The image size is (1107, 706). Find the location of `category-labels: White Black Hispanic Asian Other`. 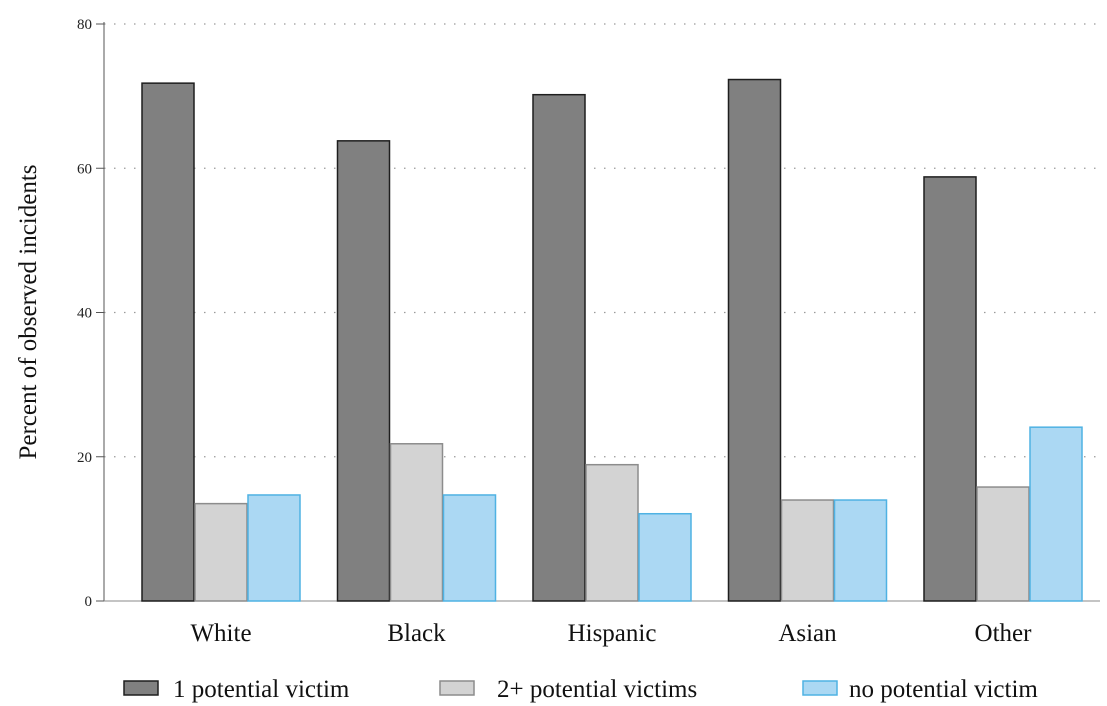

category-labels: White Black Hispanic Asian Other is located at coordinates (611, 633).